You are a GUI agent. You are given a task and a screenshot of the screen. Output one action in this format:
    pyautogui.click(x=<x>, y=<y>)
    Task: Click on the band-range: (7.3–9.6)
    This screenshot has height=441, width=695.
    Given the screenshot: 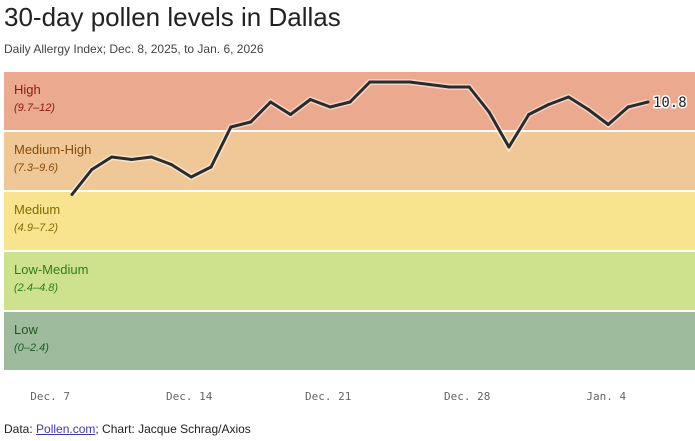 What is the action you would take?
    pyautogui.click(x=36, y=168)
    